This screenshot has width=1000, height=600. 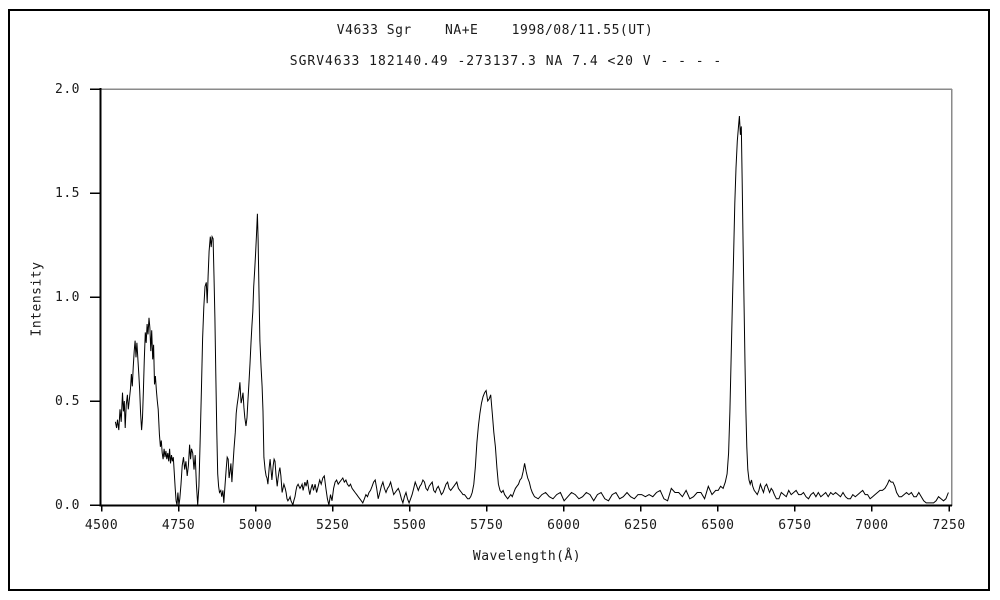 I want to click on y-tick-label: 2.0, so click(x=67, y=89).